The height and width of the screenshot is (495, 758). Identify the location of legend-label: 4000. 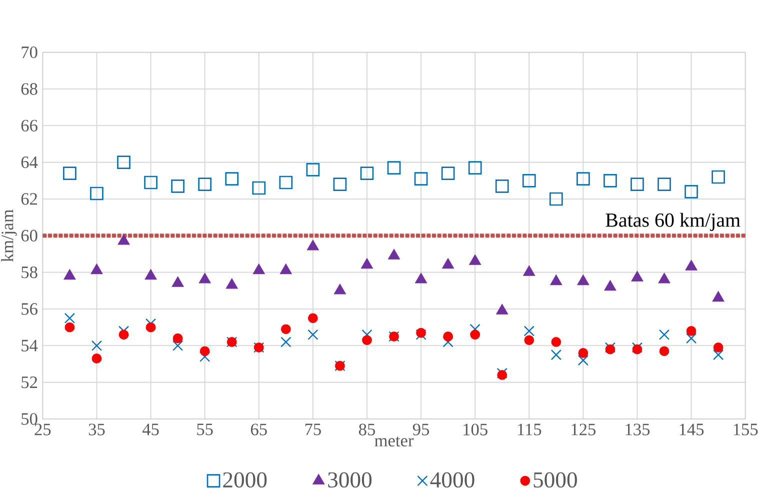
(452, 480).